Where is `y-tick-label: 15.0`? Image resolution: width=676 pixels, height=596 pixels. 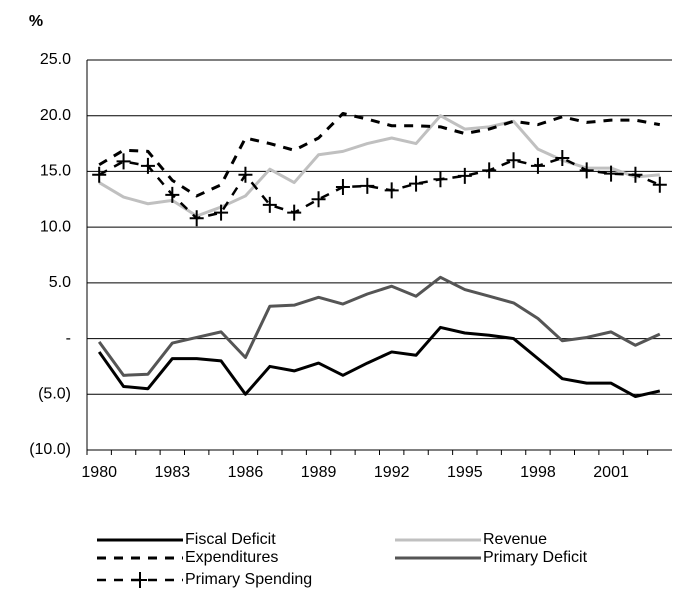
y-tick-label: 15.0 is located at coordinates (55, 171).